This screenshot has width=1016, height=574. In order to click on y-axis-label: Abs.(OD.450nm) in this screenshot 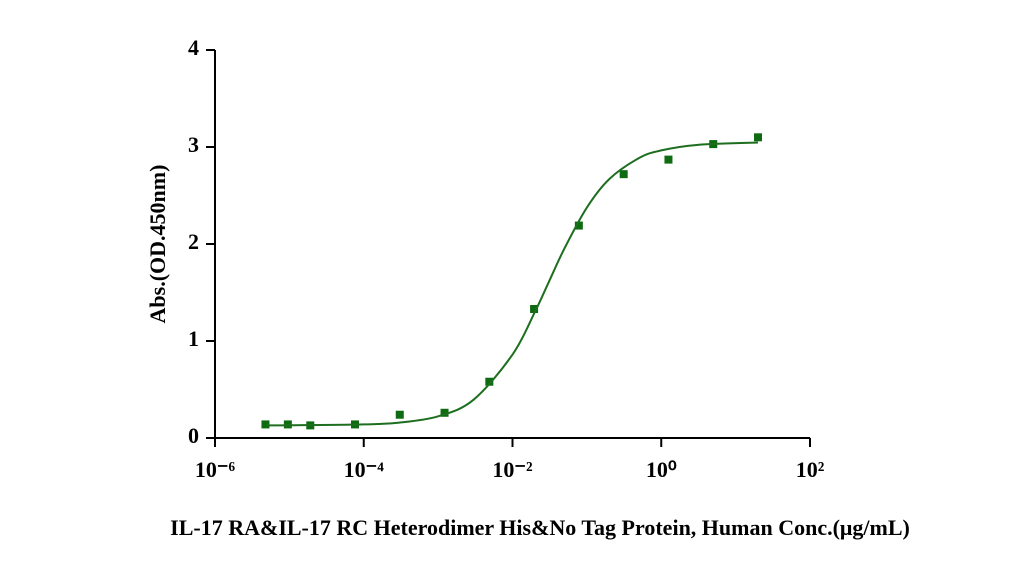, I will do `click(157, 244)`.